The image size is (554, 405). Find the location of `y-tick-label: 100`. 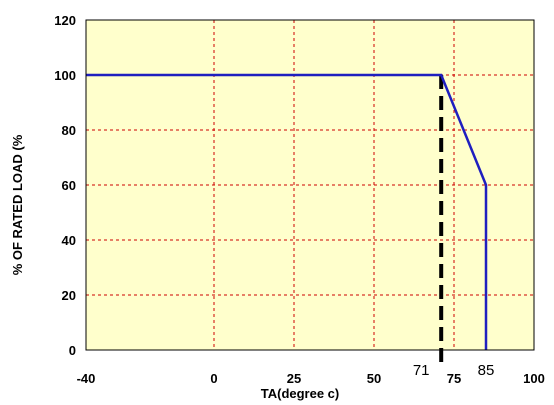

y-tick-label: 100 is located at coordinates (65, 75).